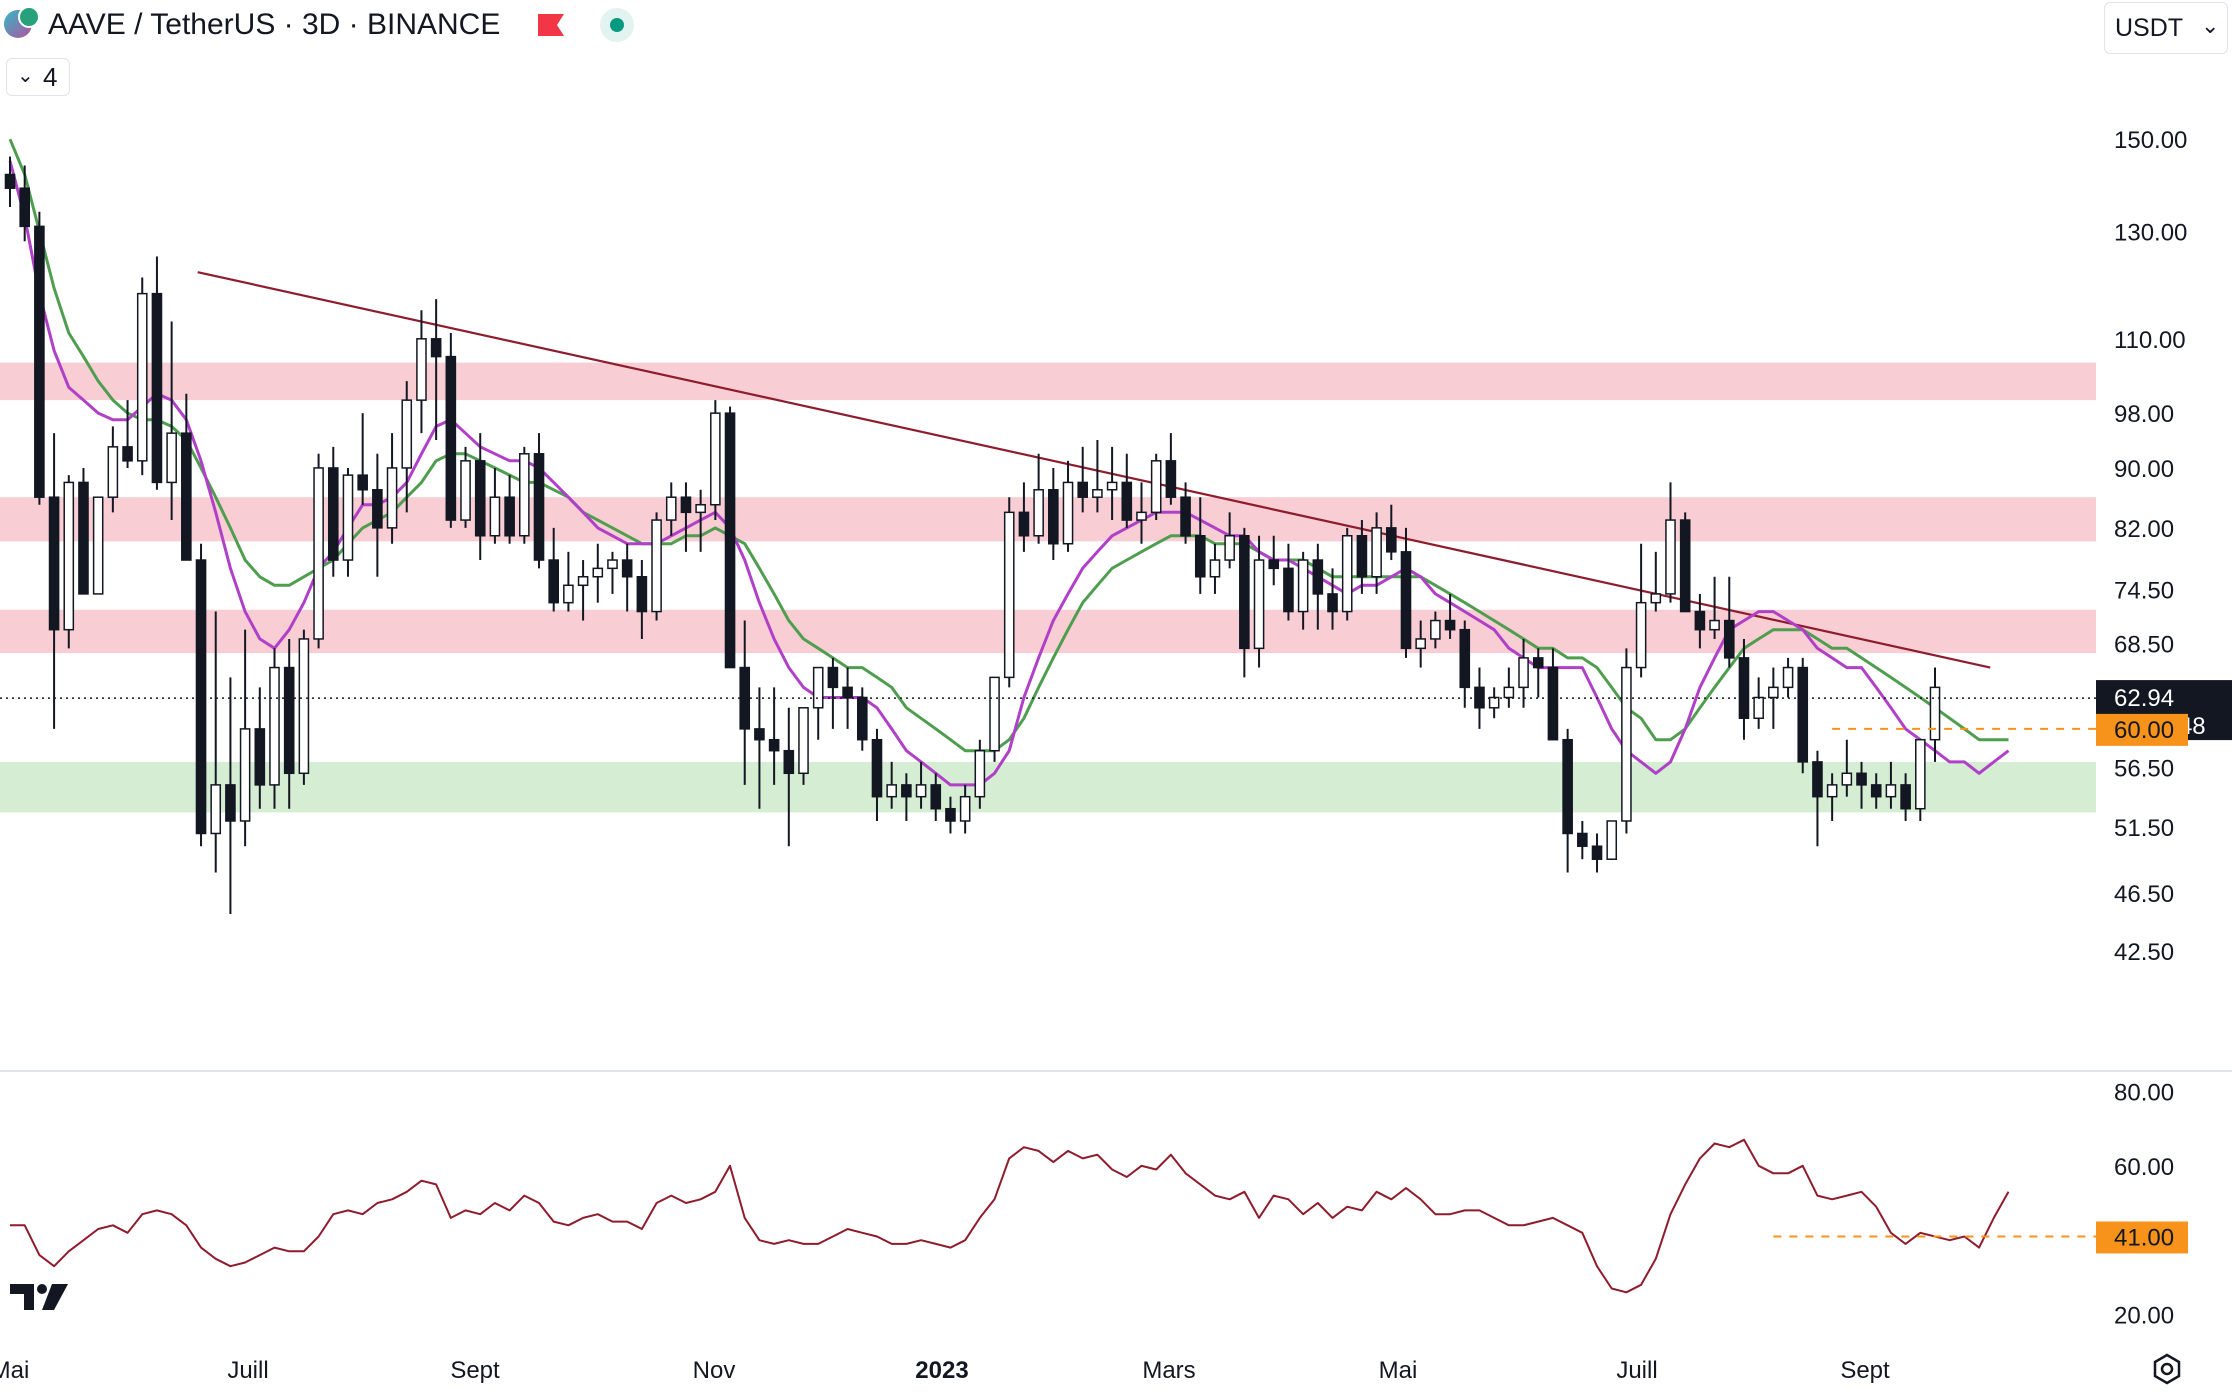 The width and height of the screenshot is (2232, 1392). What do you see at coordinates (274, 24) in the screenshot?
I see `symbol-title: AAVE / TetherUS · 3D · BINANCE` at bounding box center [274, 24].